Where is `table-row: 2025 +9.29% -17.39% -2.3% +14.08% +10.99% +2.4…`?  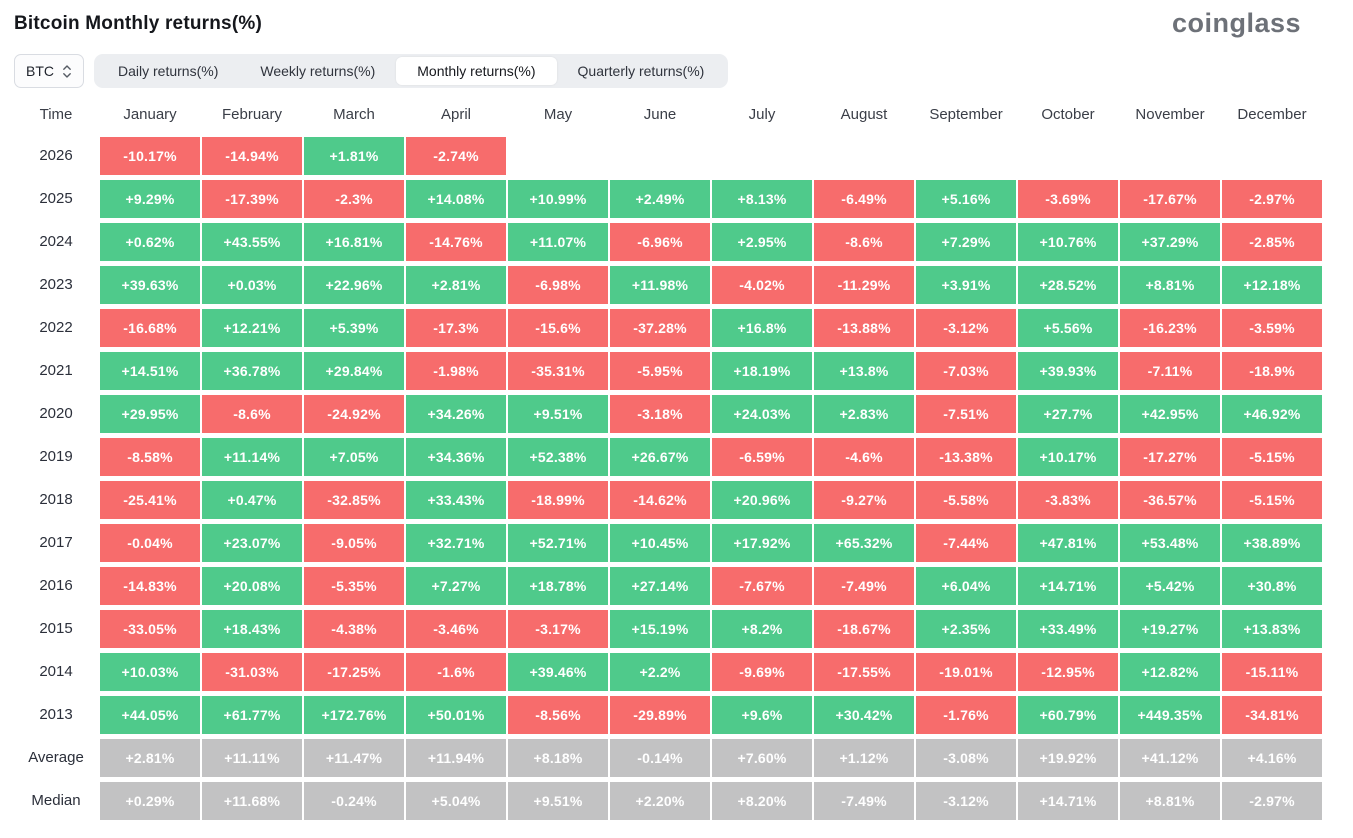 table-row: 2025 +9.29% -17.39% -2.3% +14.08% +10.99% +2.4… is located at coordinates (683, 199).